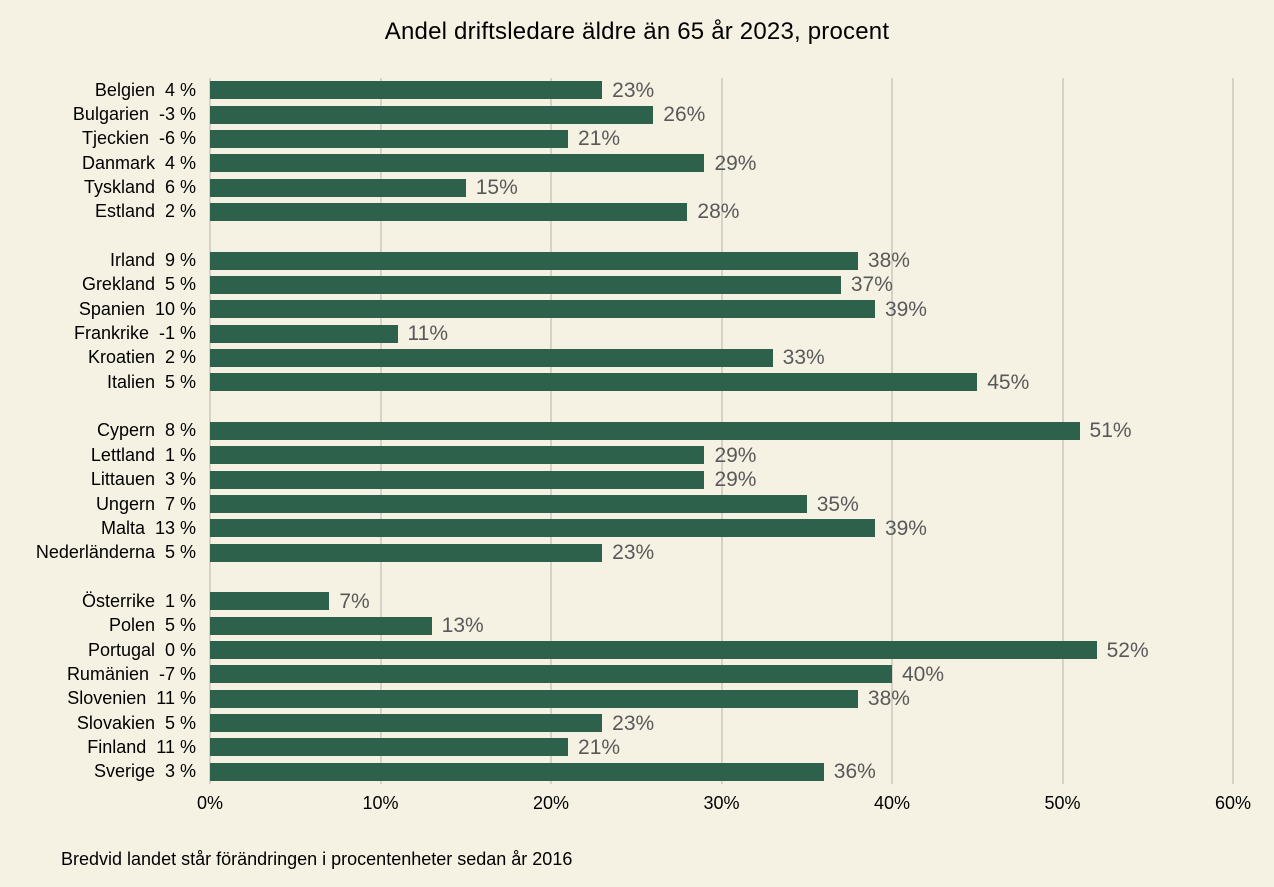 The height and width of the screenshot is (887, 1274). What do you see at coordinates (131, 698) in the screenshot?
I see `country-label-slovenien: Slovenien 11 %` at bounding box center [131, 698].